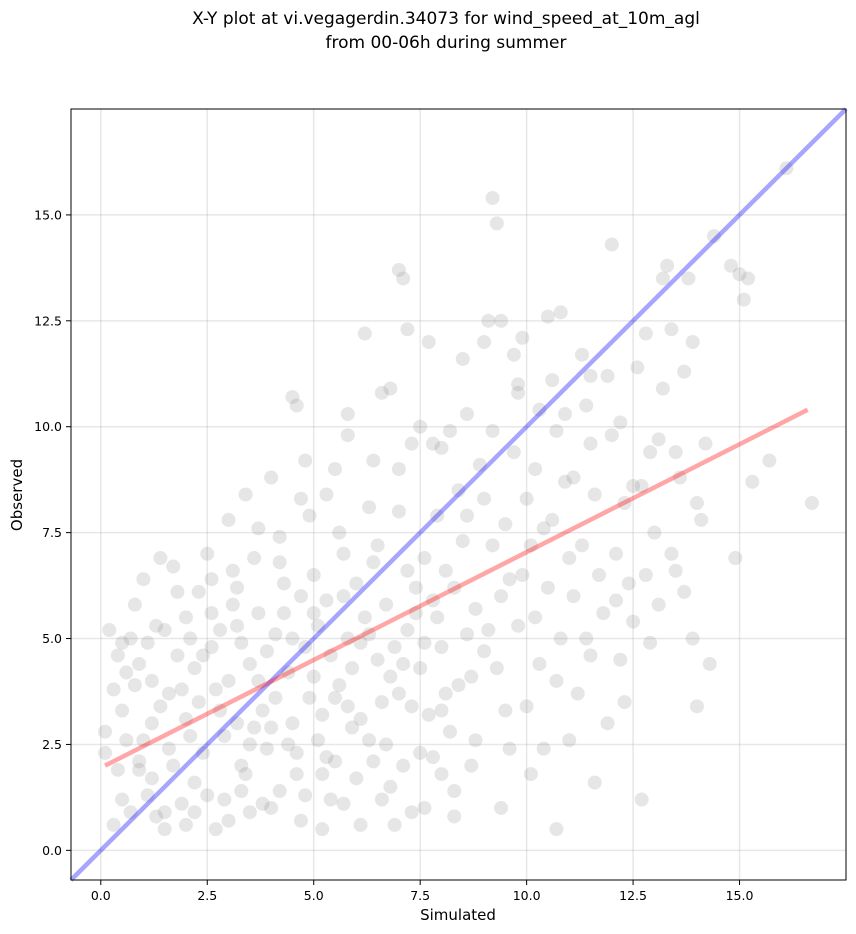 The image size is (856, 934). I want to click on y-tick-label: 0.0, so click(52, 850).